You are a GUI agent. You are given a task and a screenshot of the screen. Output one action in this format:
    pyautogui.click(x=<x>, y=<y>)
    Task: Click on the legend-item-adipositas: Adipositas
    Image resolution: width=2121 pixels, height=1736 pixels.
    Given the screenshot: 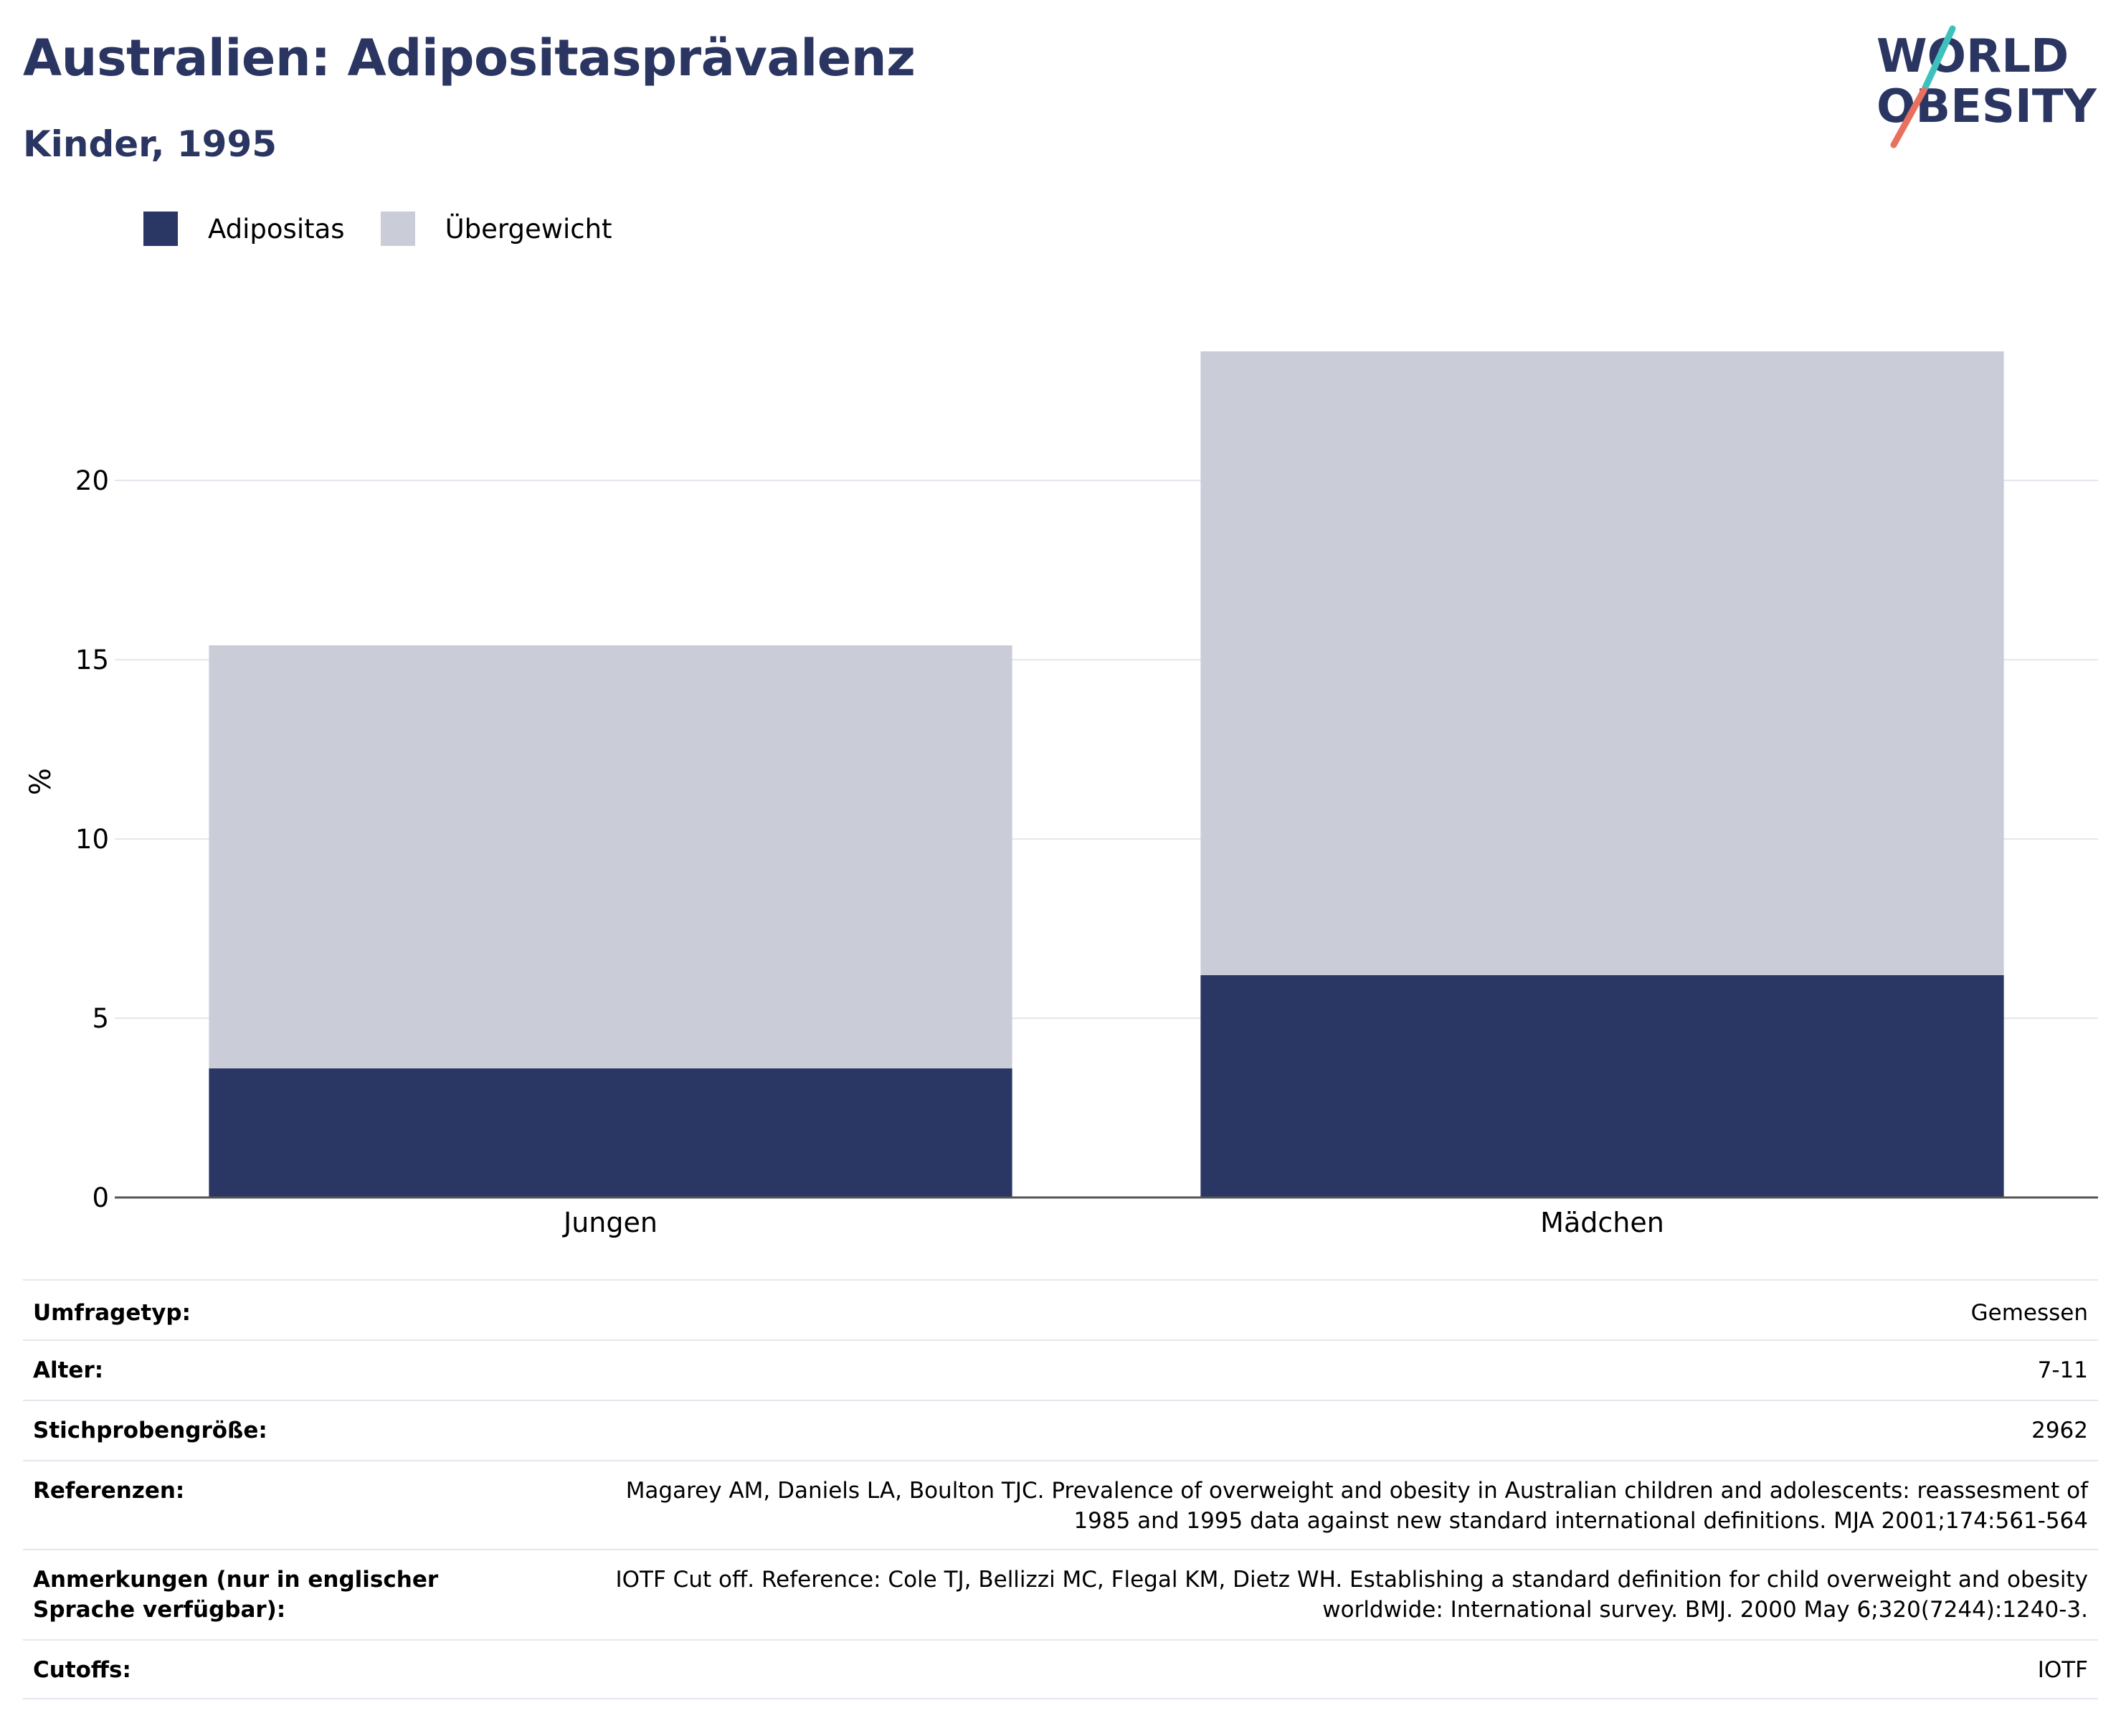 What is the action you would take?
    pyautogui.click(x=244, y=229)
    